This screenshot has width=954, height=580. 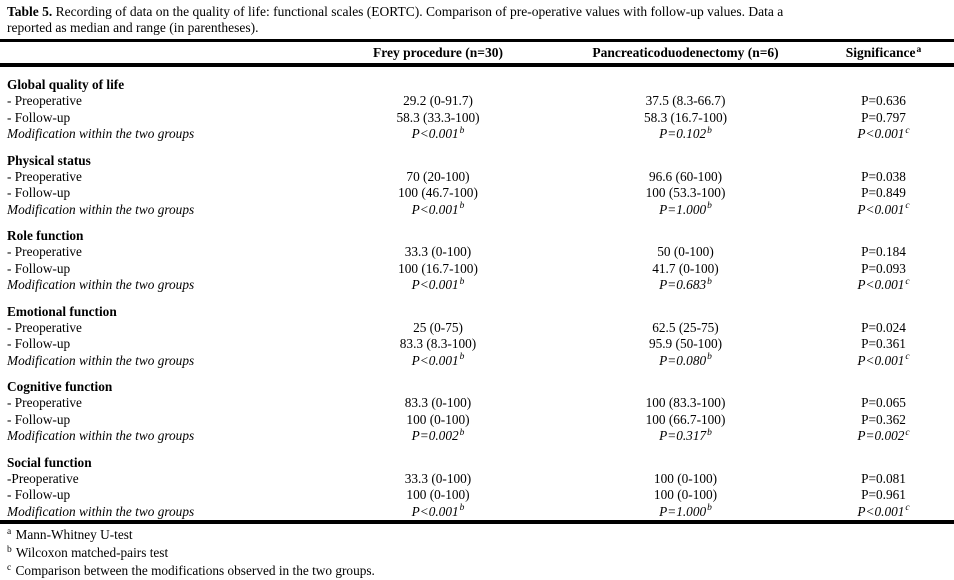 What do you see at coordinates (883, 495) in the screenshot?
I see `table-cell: P=0.961` at bounding box center [883, 495].